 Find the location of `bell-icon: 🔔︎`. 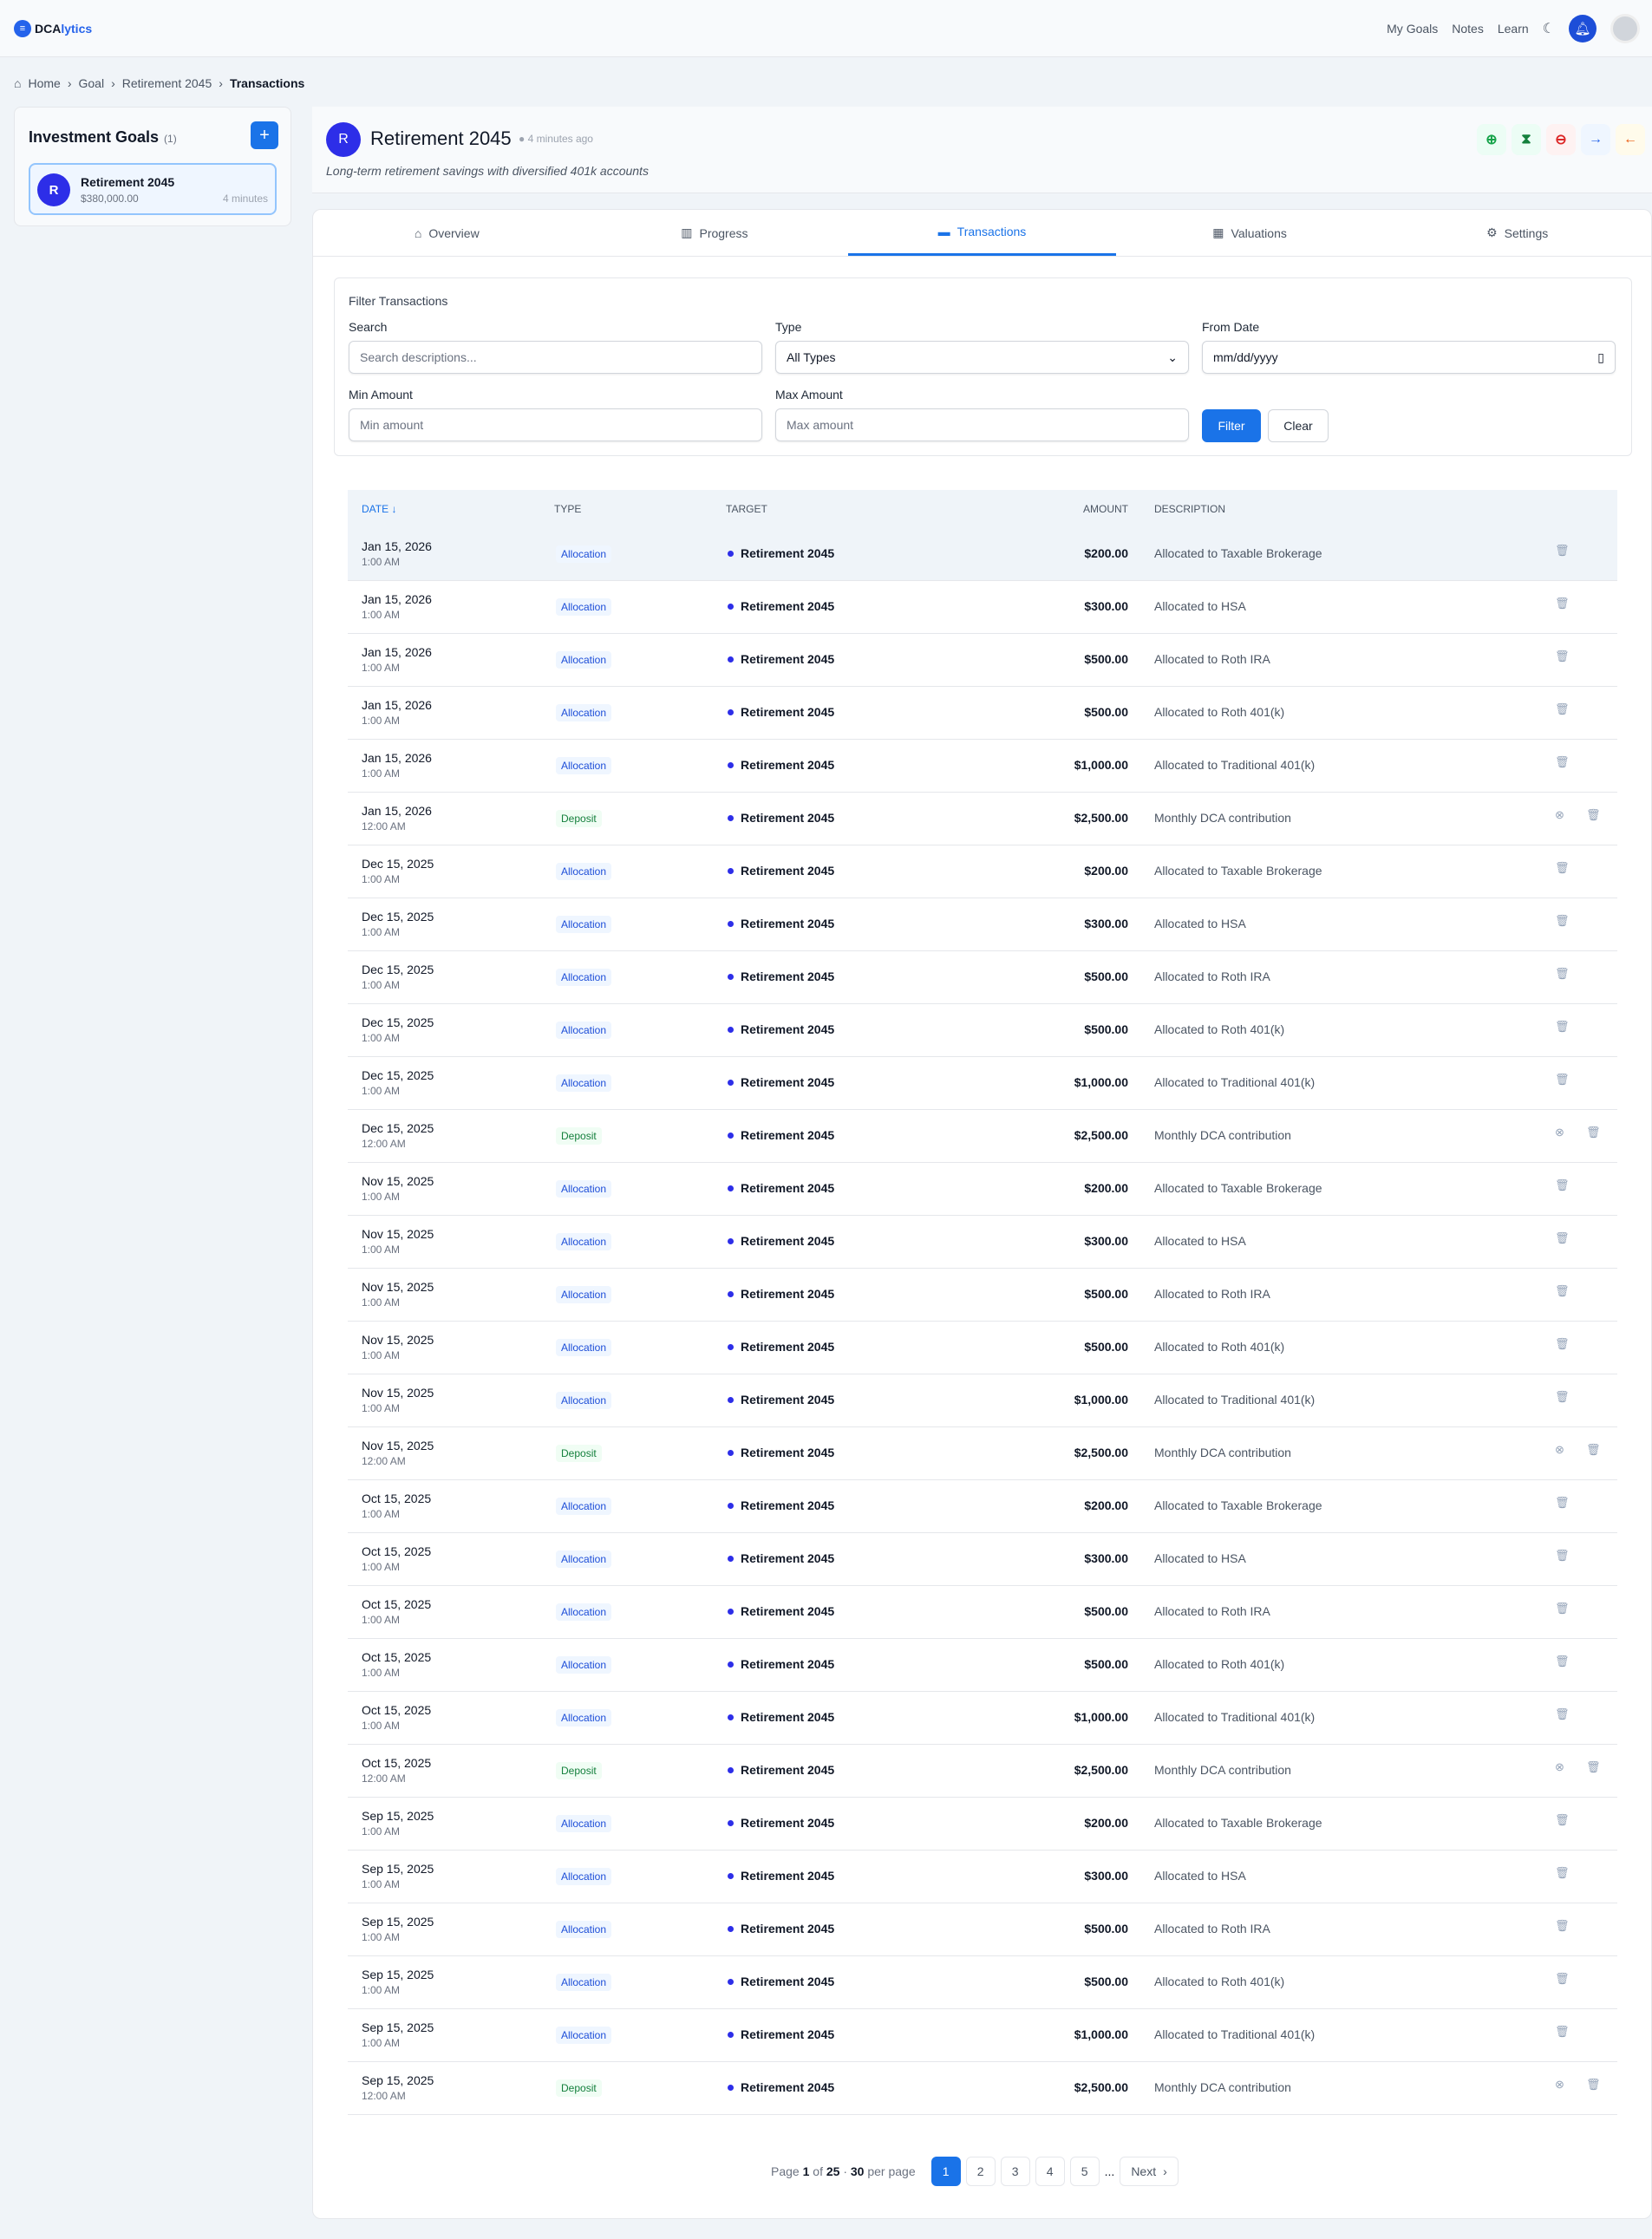

bell-icon: 🔔︎ is located at coordinates (1583, 28).